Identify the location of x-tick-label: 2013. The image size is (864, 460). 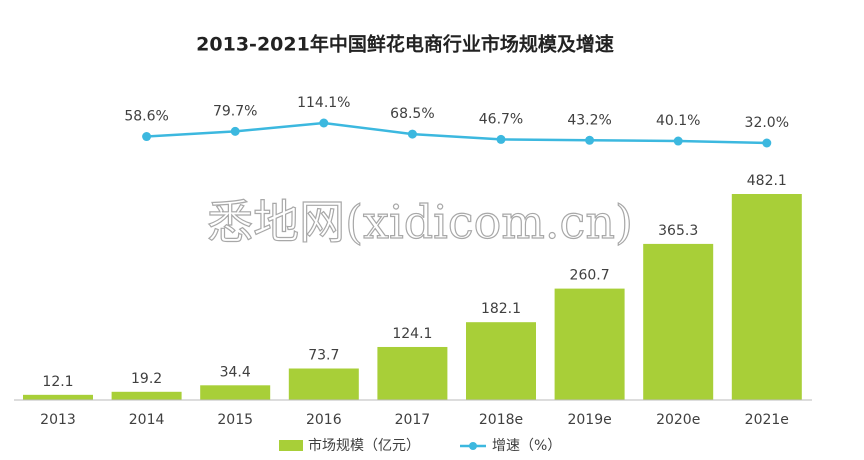
(58, 420).